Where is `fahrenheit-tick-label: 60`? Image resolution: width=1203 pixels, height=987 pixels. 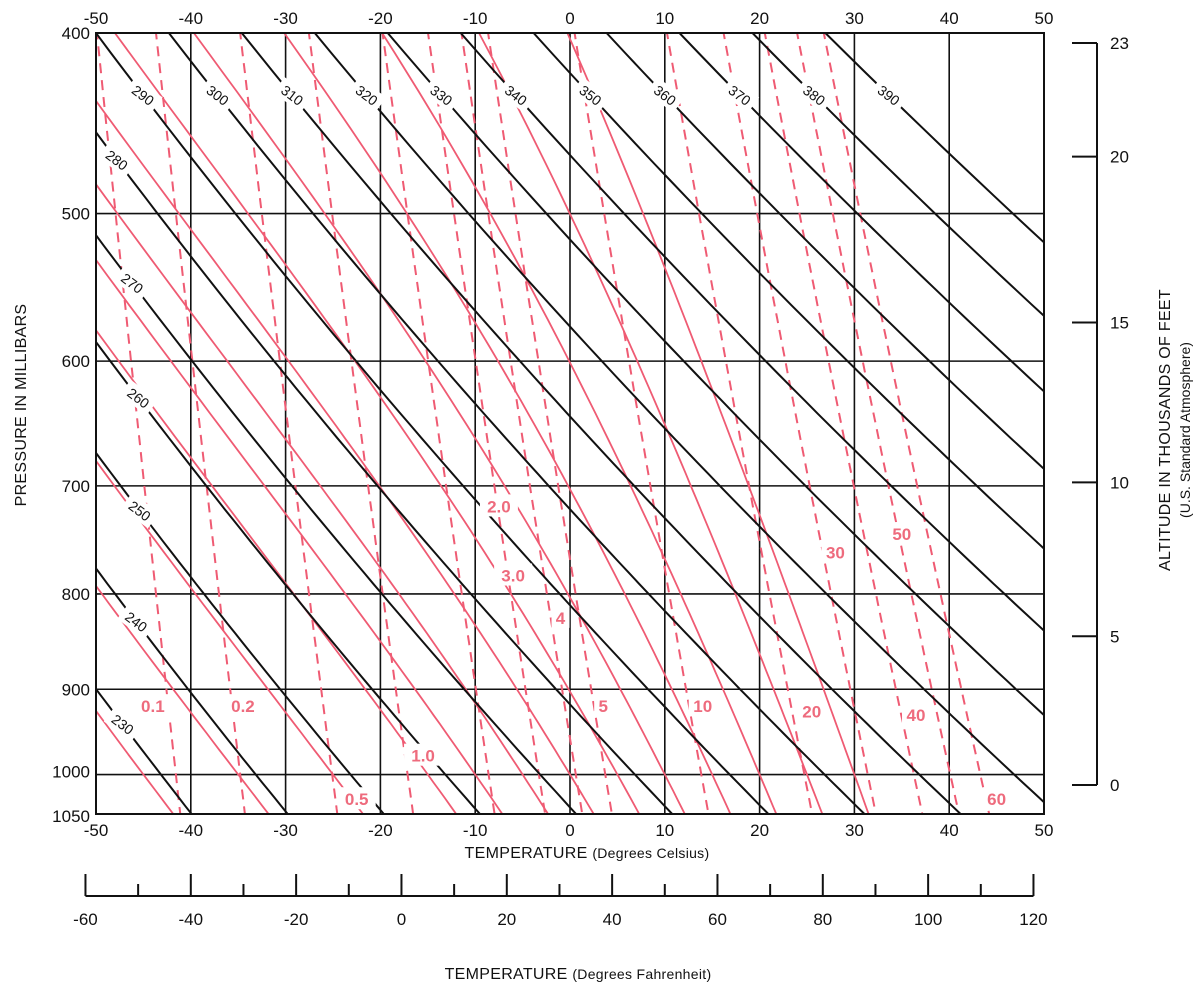
fahrenheit-tick-label: 60 is located at coordinates (717, 919).